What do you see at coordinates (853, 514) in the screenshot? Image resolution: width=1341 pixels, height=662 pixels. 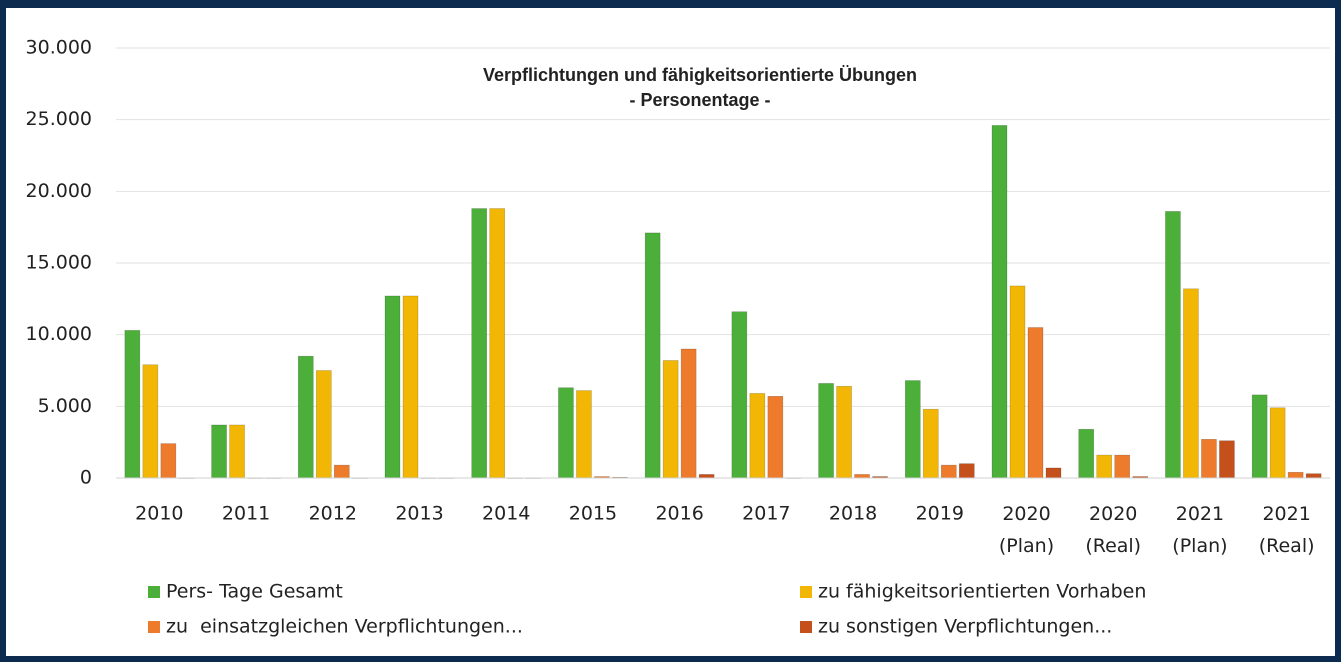 I see `x-tick-label: 2018` at bounding box center [853, 514].